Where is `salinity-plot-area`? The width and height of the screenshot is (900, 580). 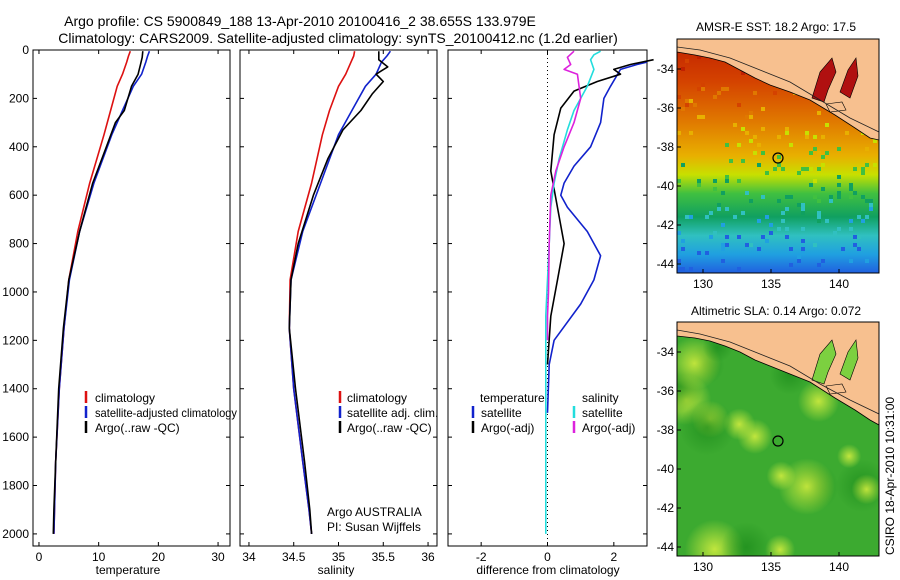 salinity-plot-area is located at coordinates (340, 292).